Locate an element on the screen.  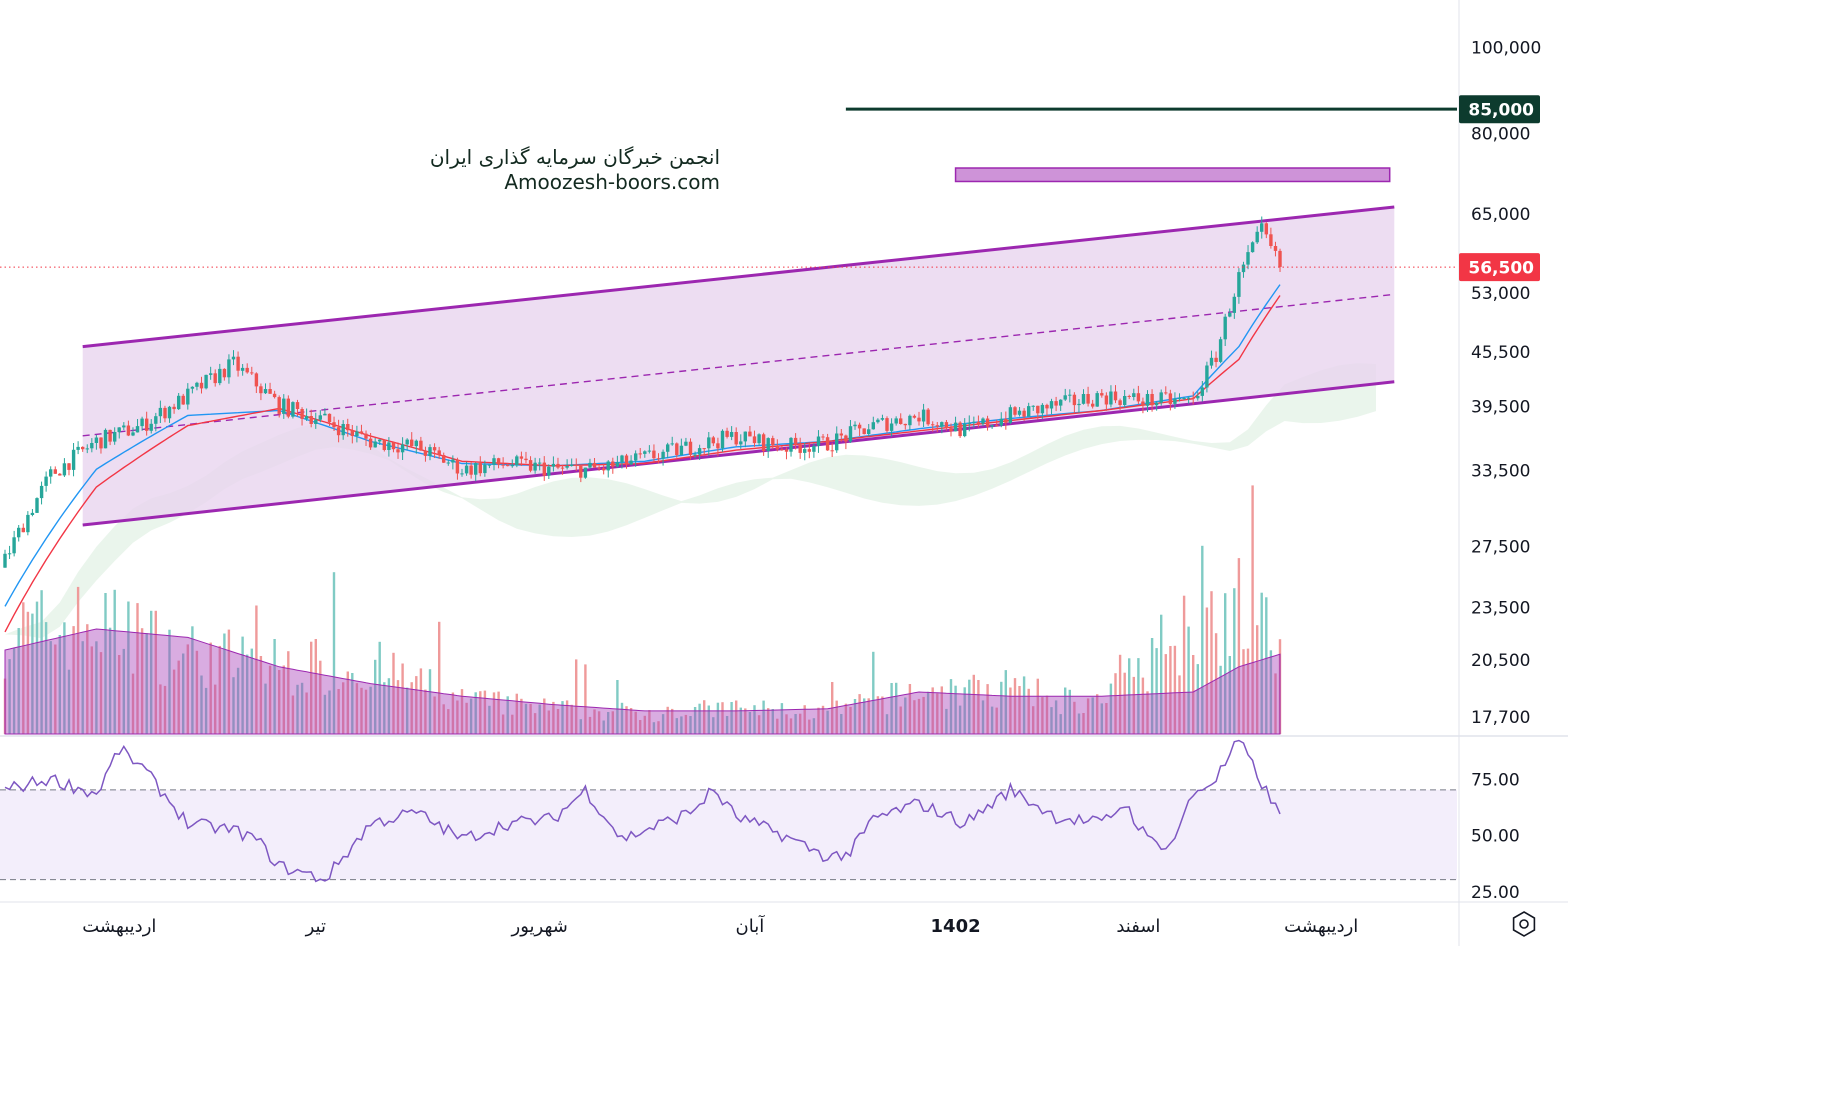
resistance-level is located at coordinates (1151, 145).